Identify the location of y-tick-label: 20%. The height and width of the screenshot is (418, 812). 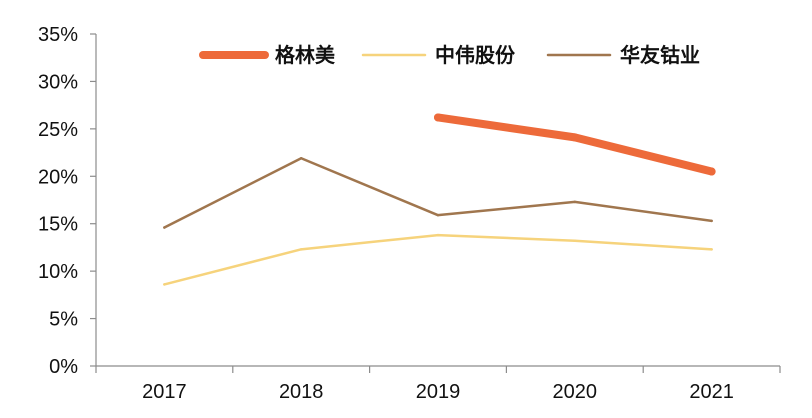
(58, 177).